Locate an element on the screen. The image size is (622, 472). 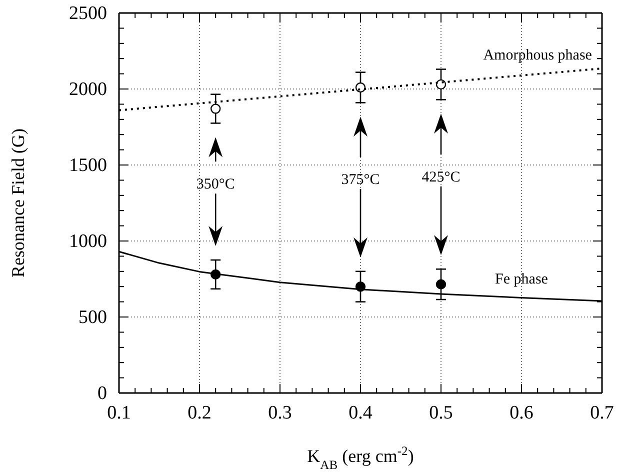
x-axis-title: K$_{AB}$ (erg cm$^{-2}$) is located at coordinates (360, 458).